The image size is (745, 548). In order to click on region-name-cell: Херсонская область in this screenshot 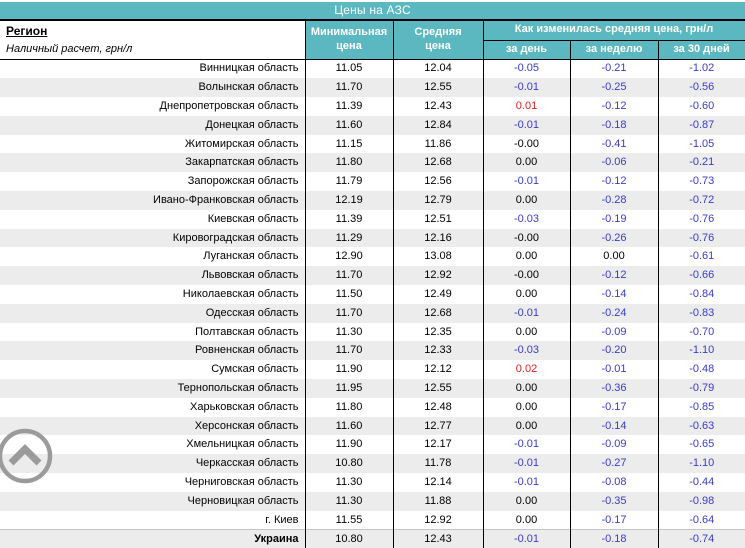, I will do `click(246, 425)`.